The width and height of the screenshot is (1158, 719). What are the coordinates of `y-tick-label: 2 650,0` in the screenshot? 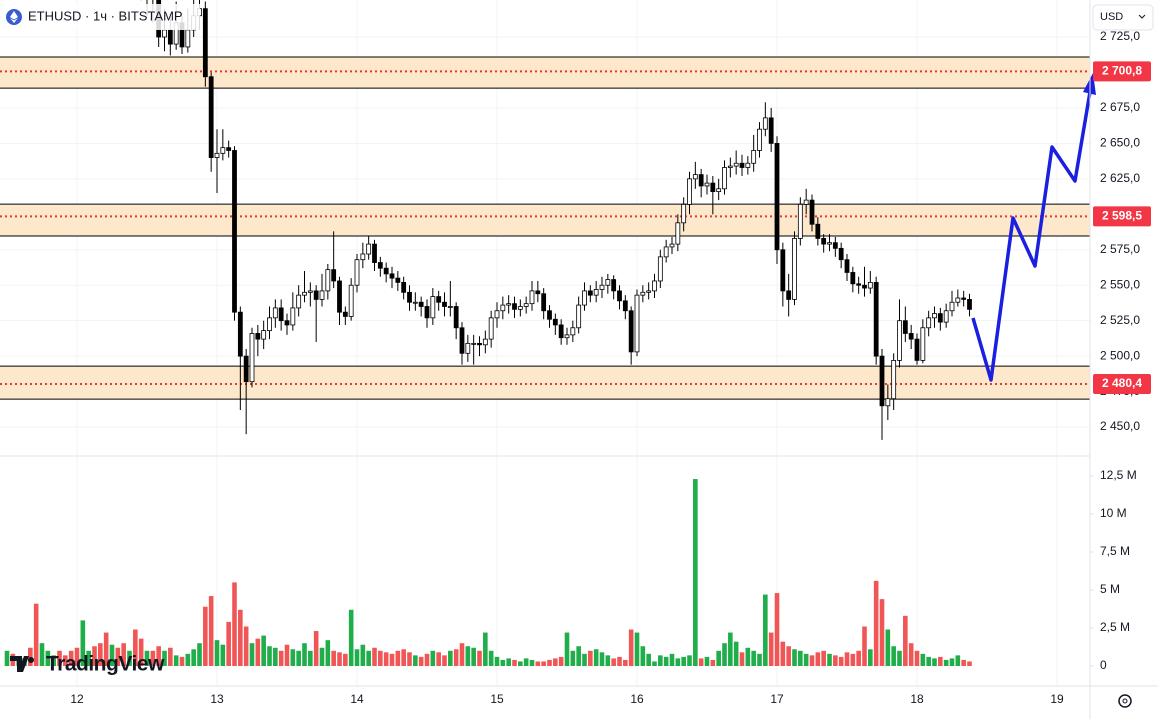 It's located at (1120, 143).